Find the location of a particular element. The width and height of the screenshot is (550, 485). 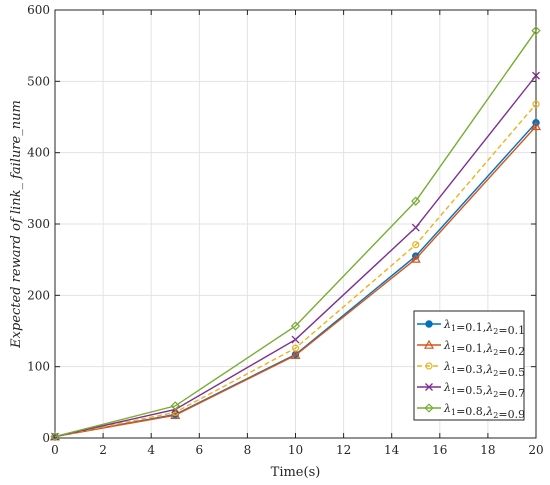

y-axis-label: Expected reward of link_ failure_num is located at coordinates (16, 224).